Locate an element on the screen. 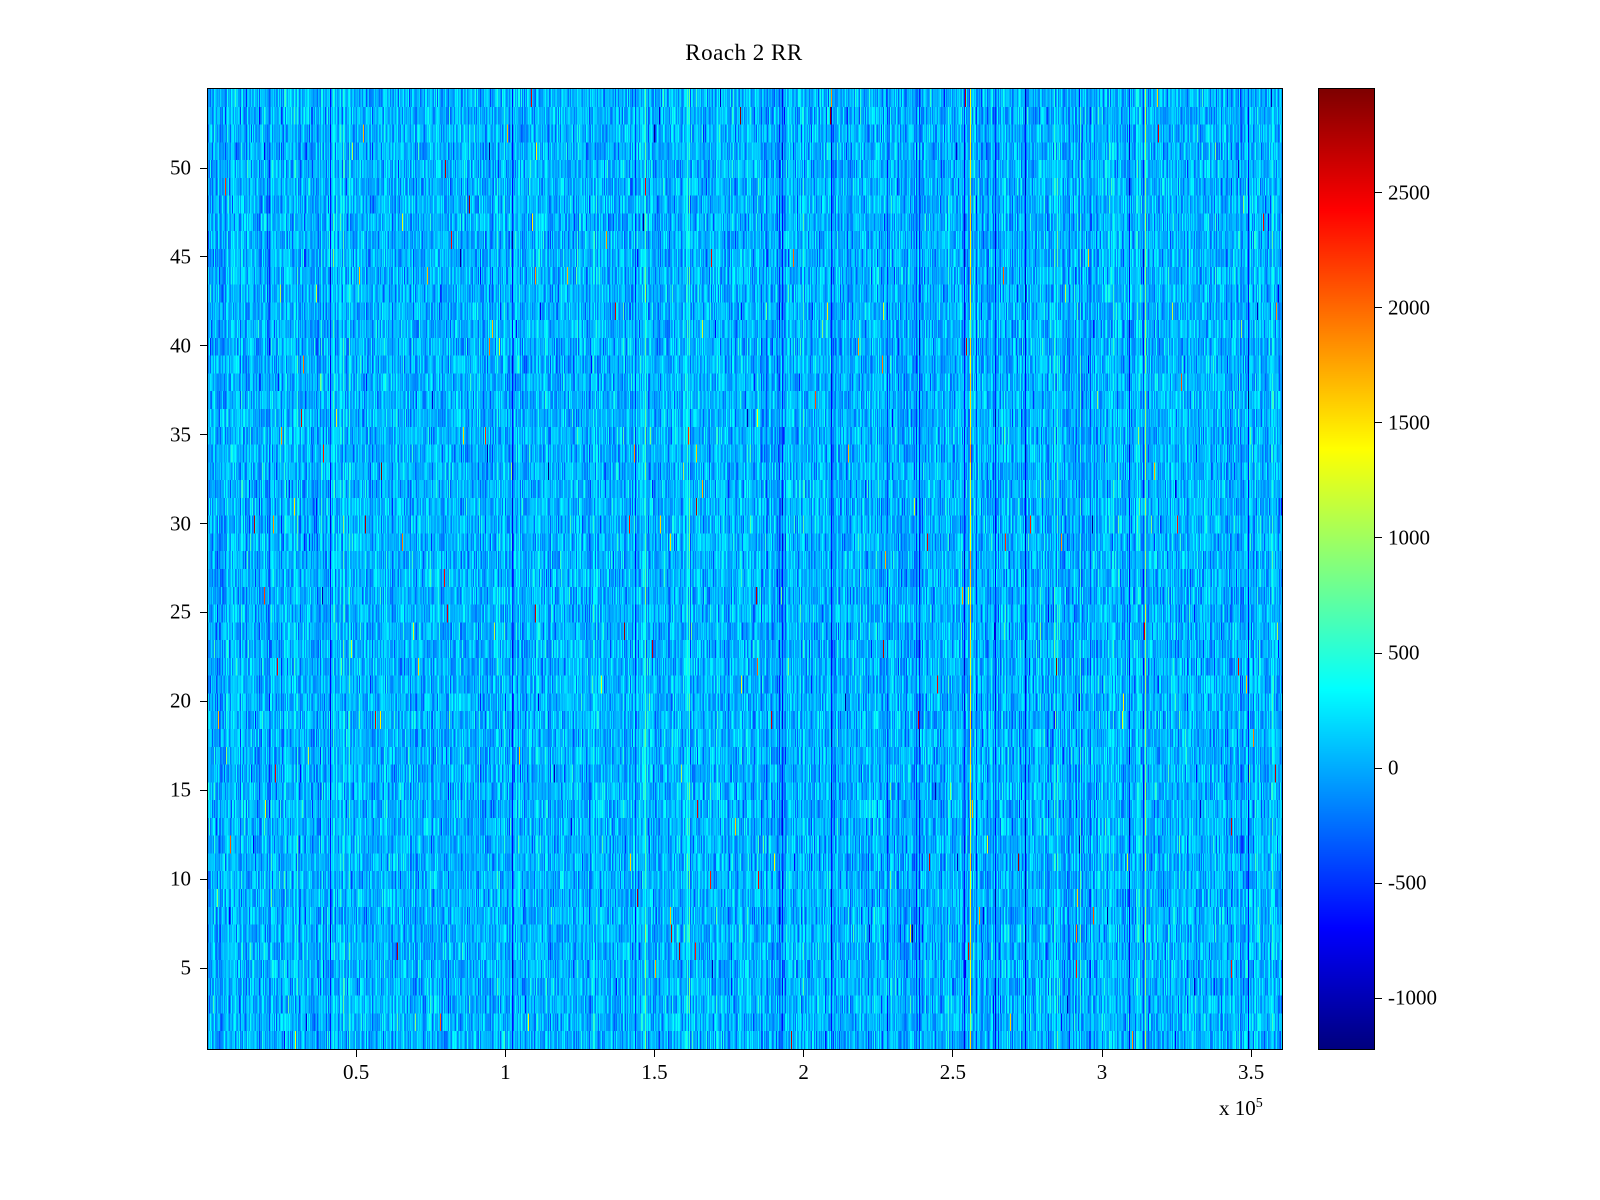 This screenshot has height=1200, width=1600. colorbar is located at coordinates (1346, 569).